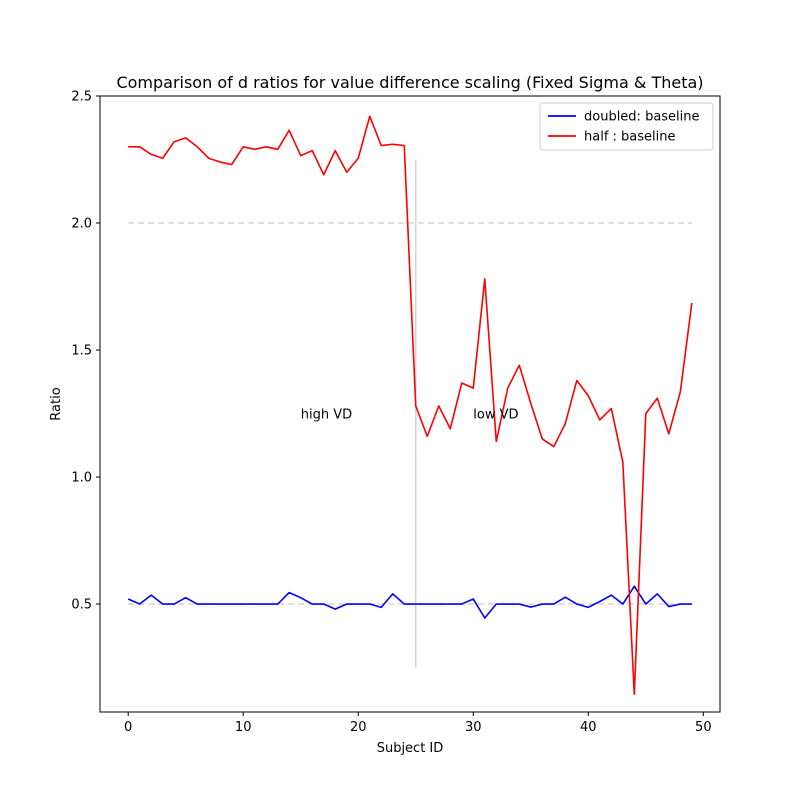 The image size is (800, 800). Describe the element at coordinates (418, 723) in the screenshot. I see `x-axis-ticks: 0 10 20 30 40 50` at that location.